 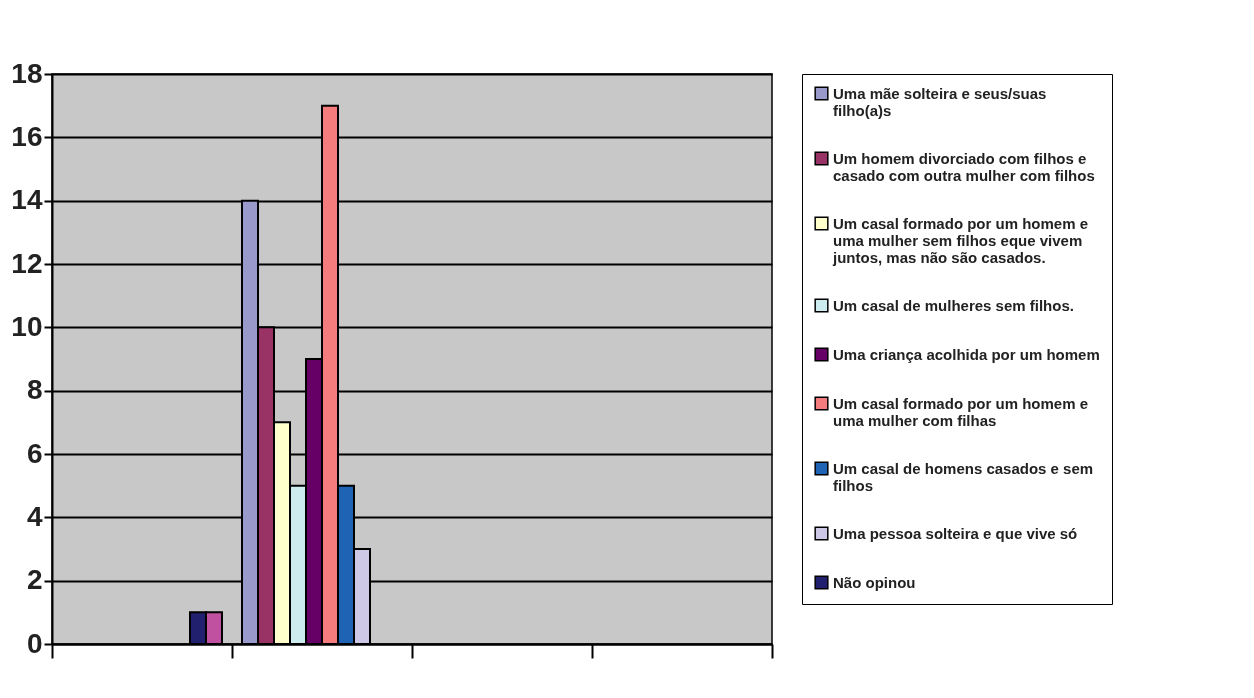 I want to click on legend-label: Um homem divorciado com filhos e casado com outra mulher com filhos, so click(x=964, y=166).